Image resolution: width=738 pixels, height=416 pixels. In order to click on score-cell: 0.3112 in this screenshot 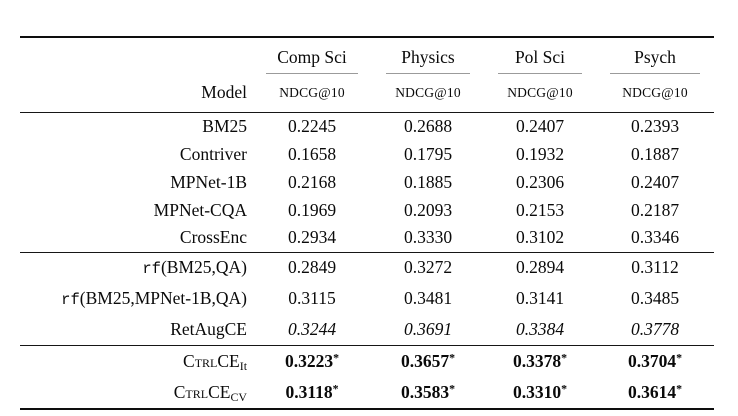, I will do `click(655, 267)`.